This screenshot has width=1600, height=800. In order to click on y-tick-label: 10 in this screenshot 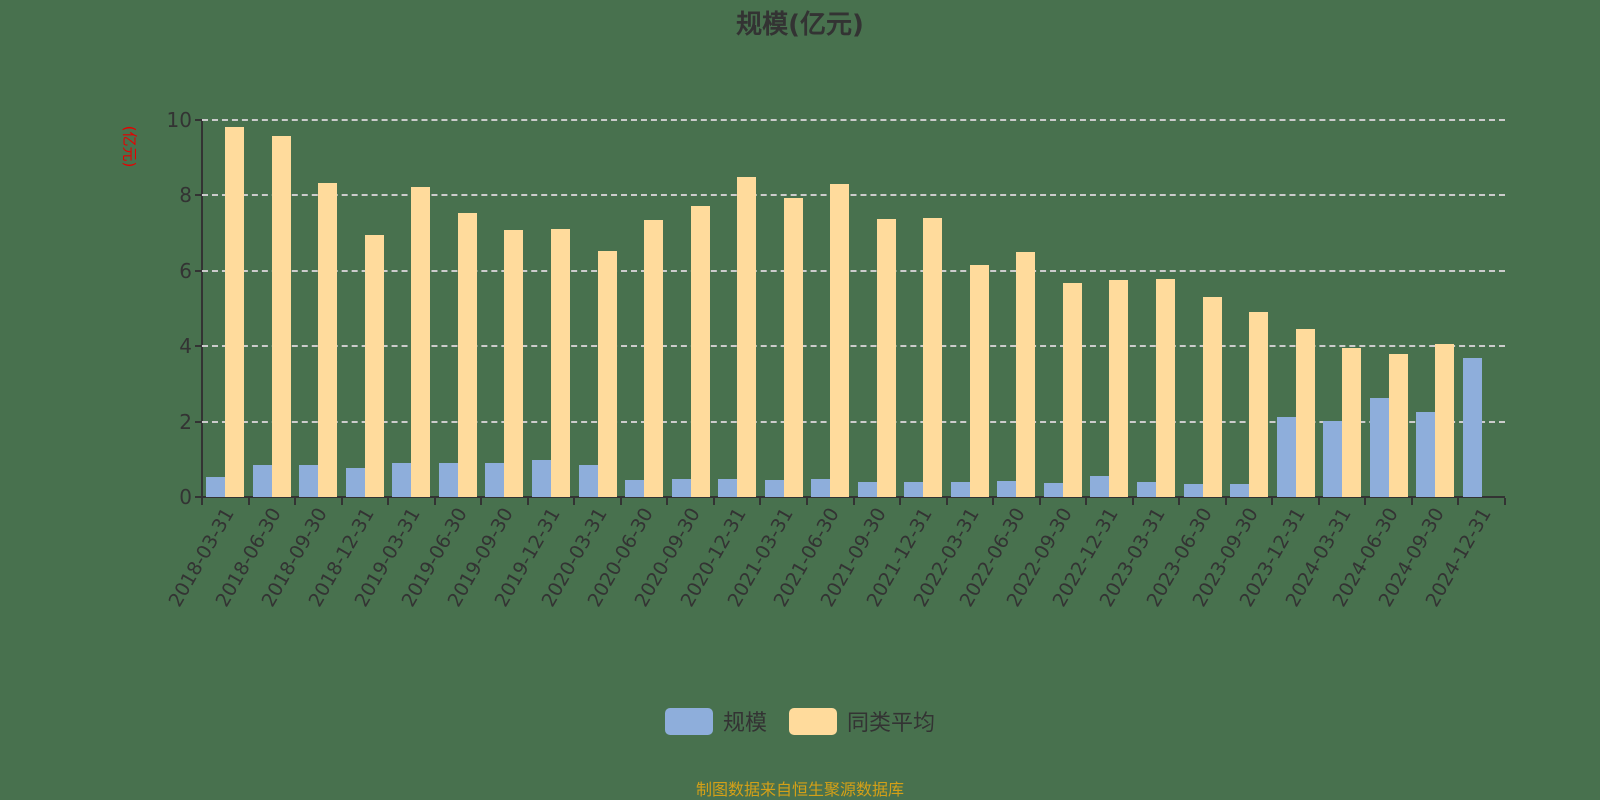, I will do `click(179, 120)`.